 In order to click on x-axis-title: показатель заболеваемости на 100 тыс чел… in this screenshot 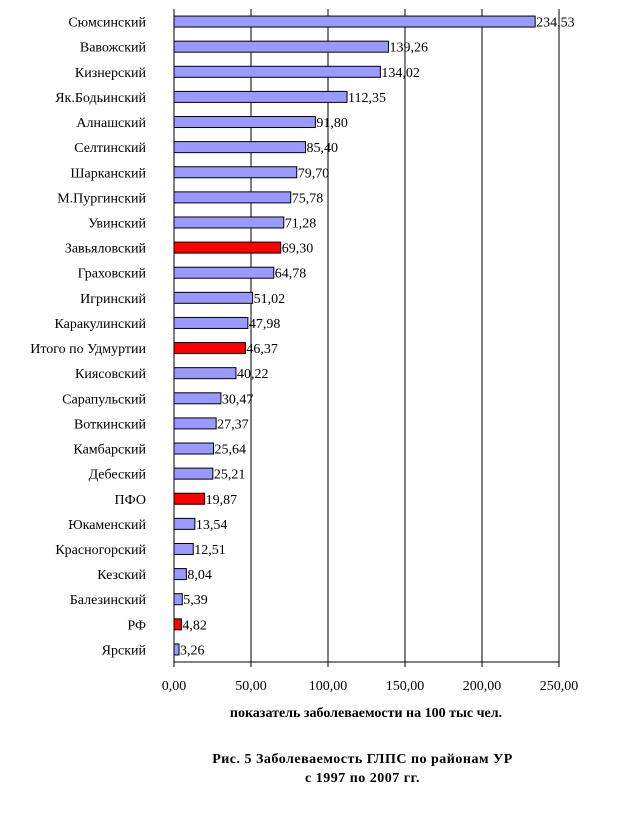, I will do `click(366, 713)`.